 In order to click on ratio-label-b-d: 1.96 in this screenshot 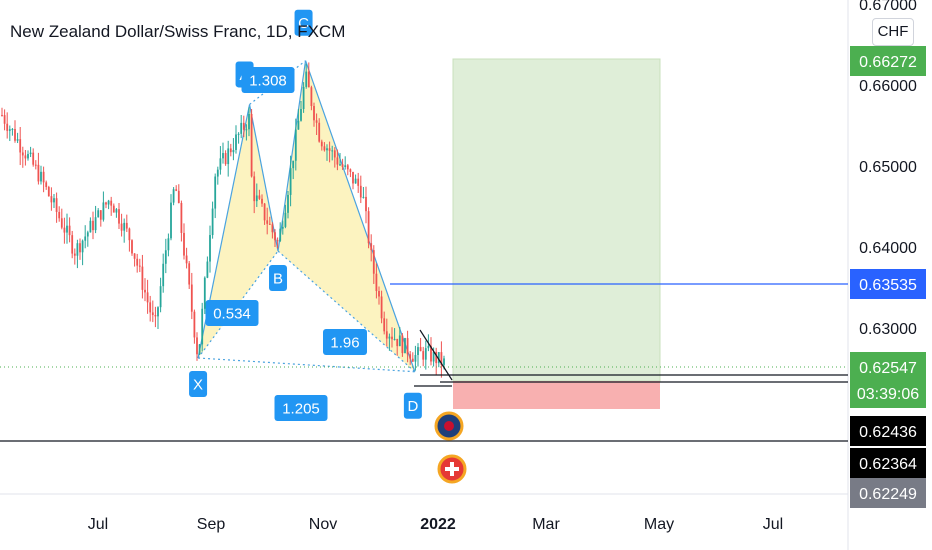, I will do `click(345, 342)`.